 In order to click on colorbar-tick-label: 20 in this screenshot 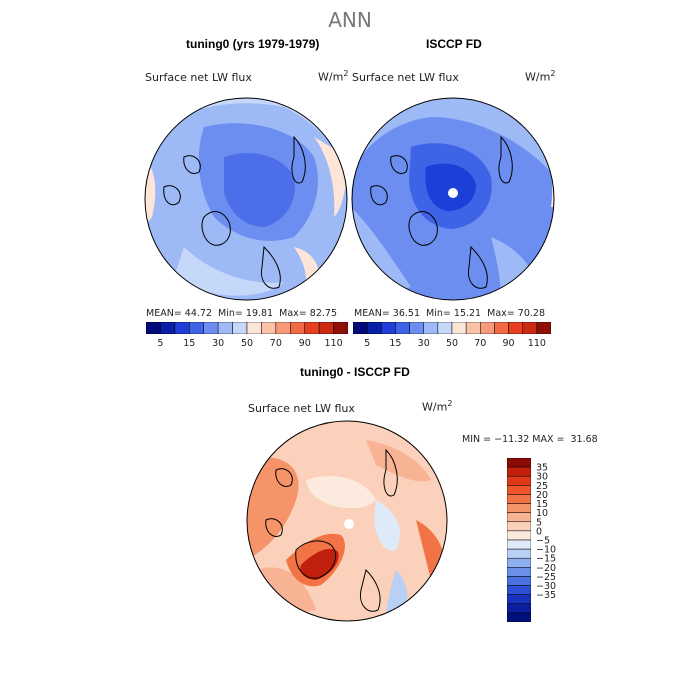, I will do `click(542, 495)`.